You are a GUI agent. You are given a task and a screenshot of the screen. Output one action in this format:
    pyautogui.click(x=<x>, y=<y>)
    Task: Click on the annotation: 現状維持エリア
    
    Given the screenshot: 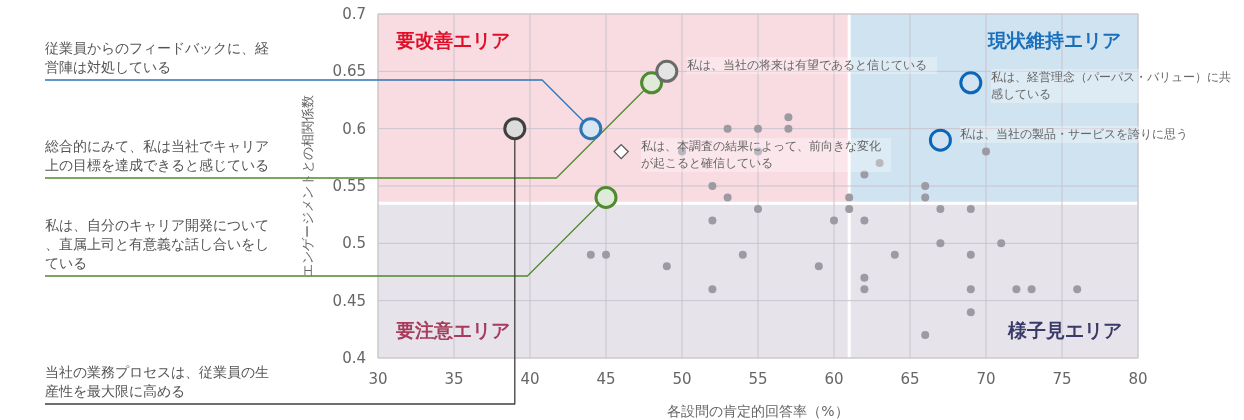 What is the action you would take?
    pyautogui.click(x=1054, y=40)
    